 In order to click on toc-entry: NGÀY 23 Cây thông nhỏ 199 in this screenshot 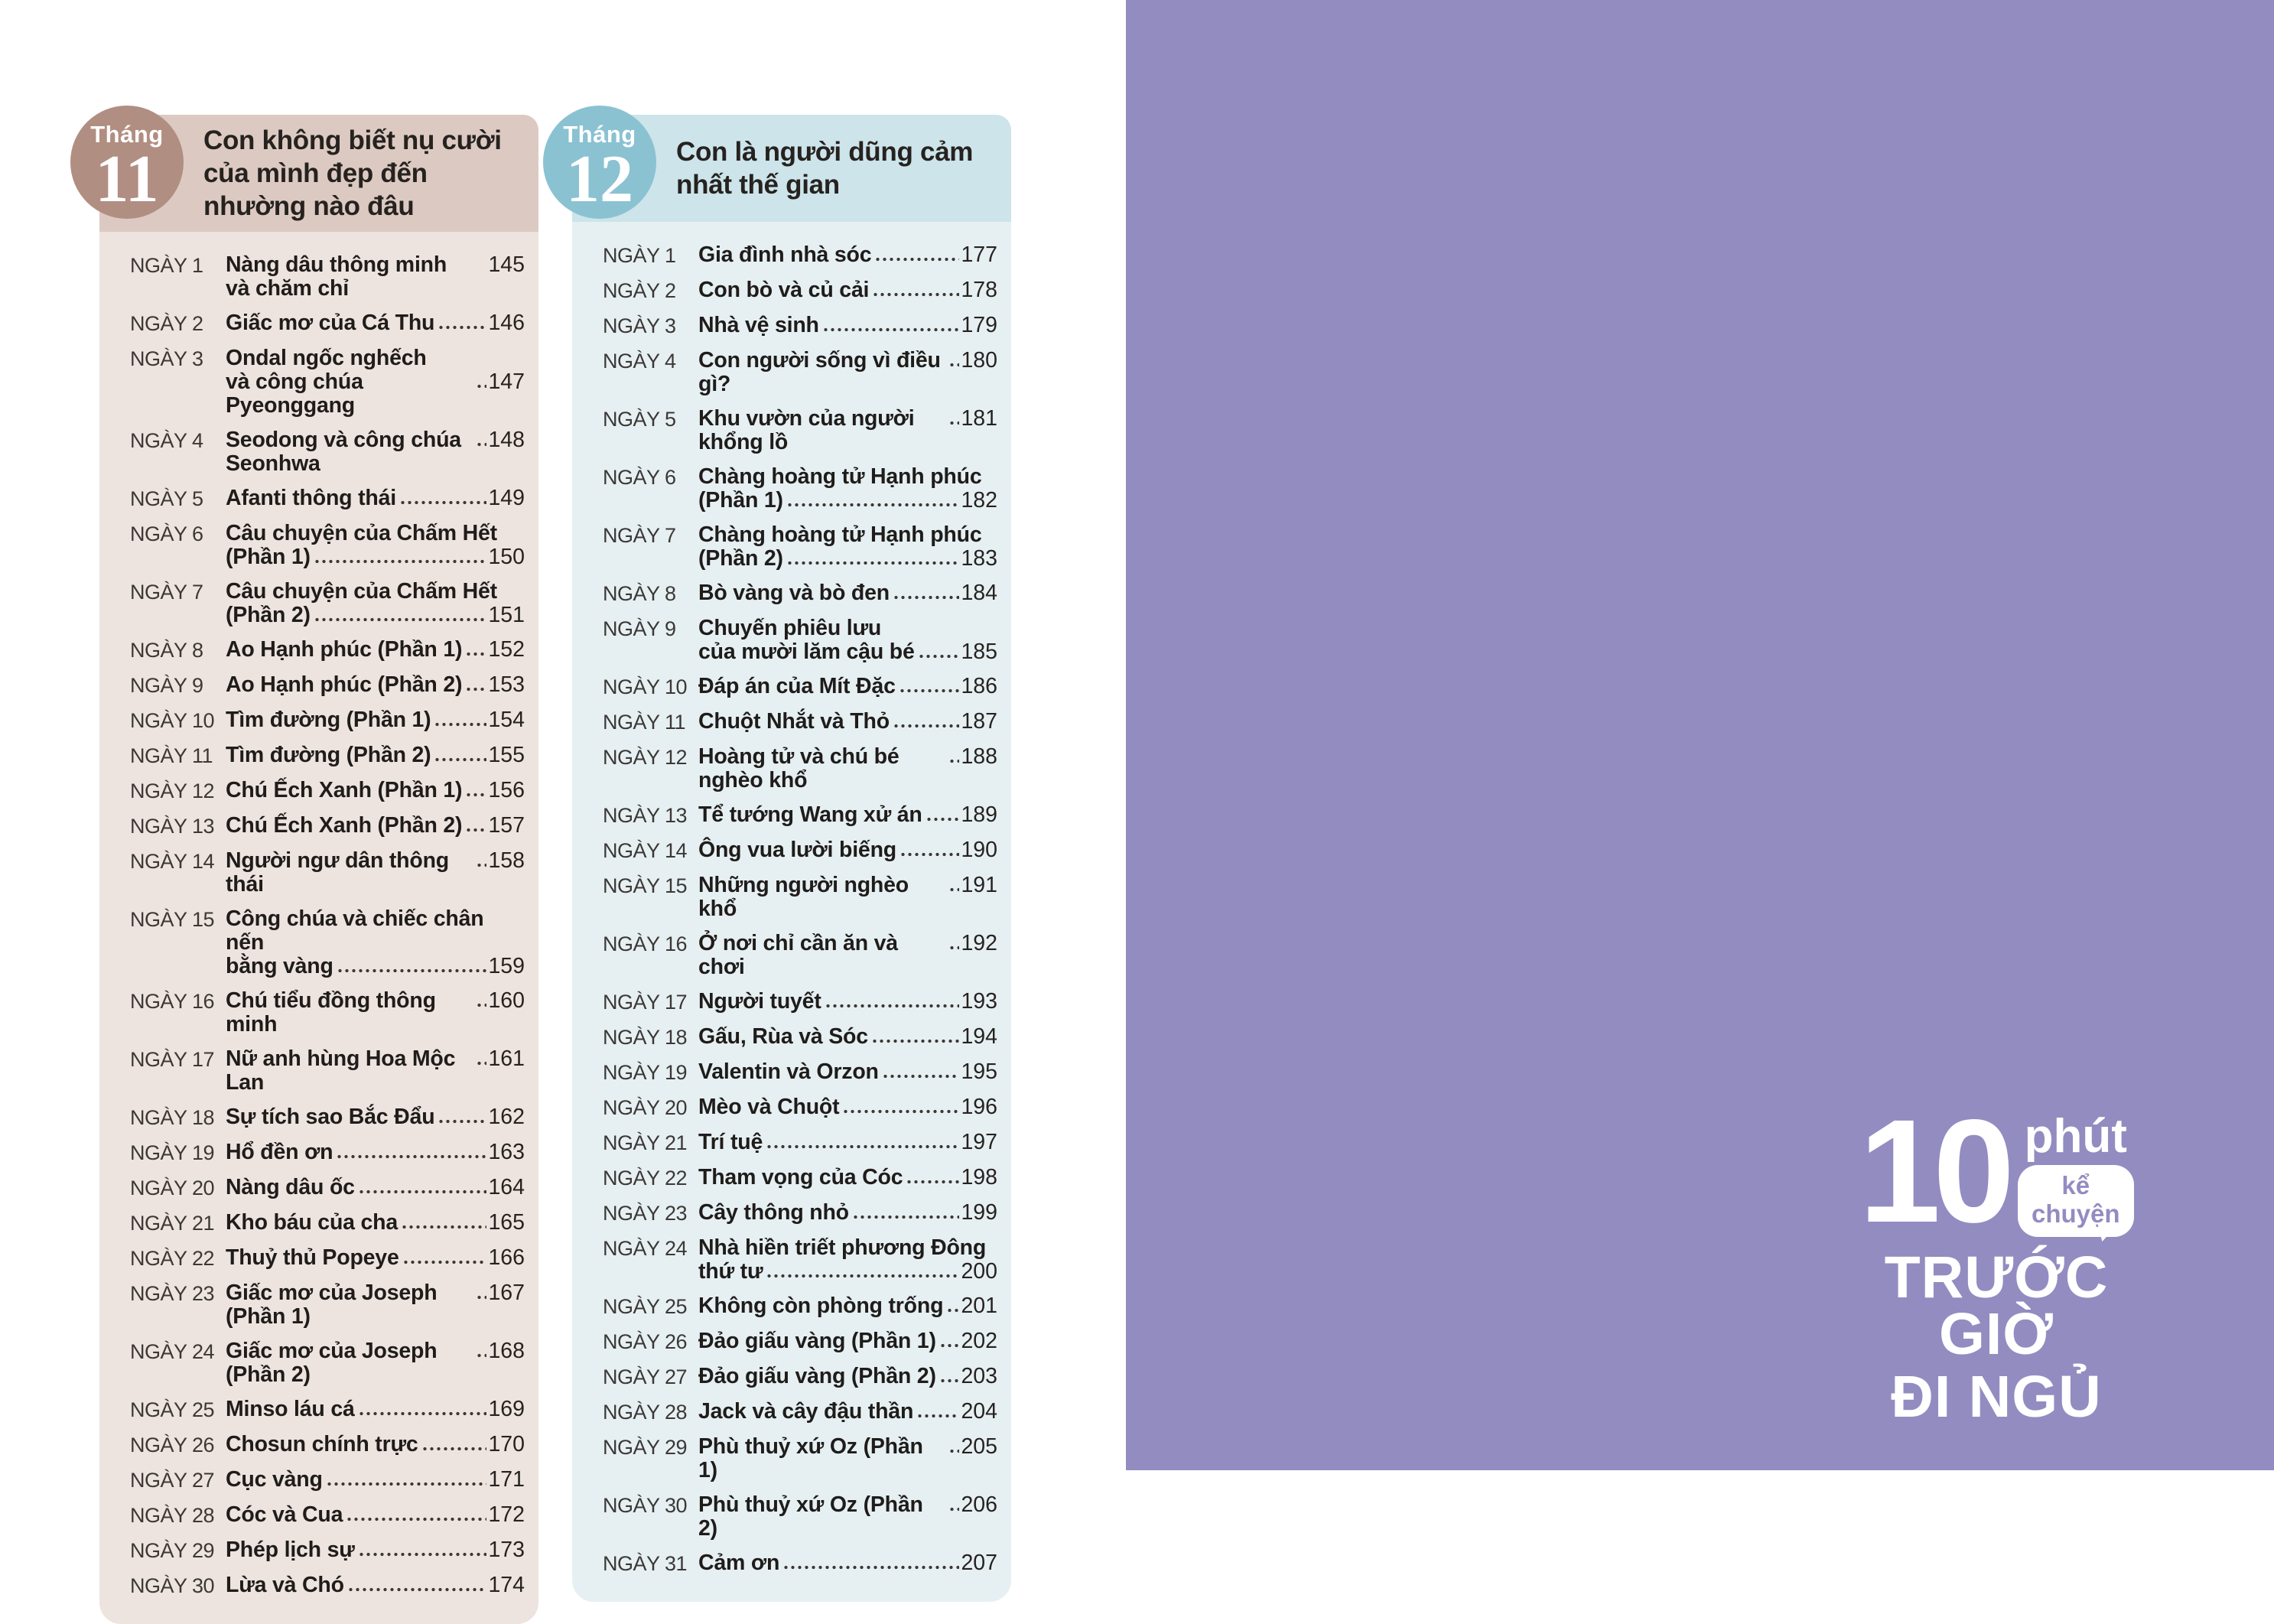, I will do `click(800, 1213)`.